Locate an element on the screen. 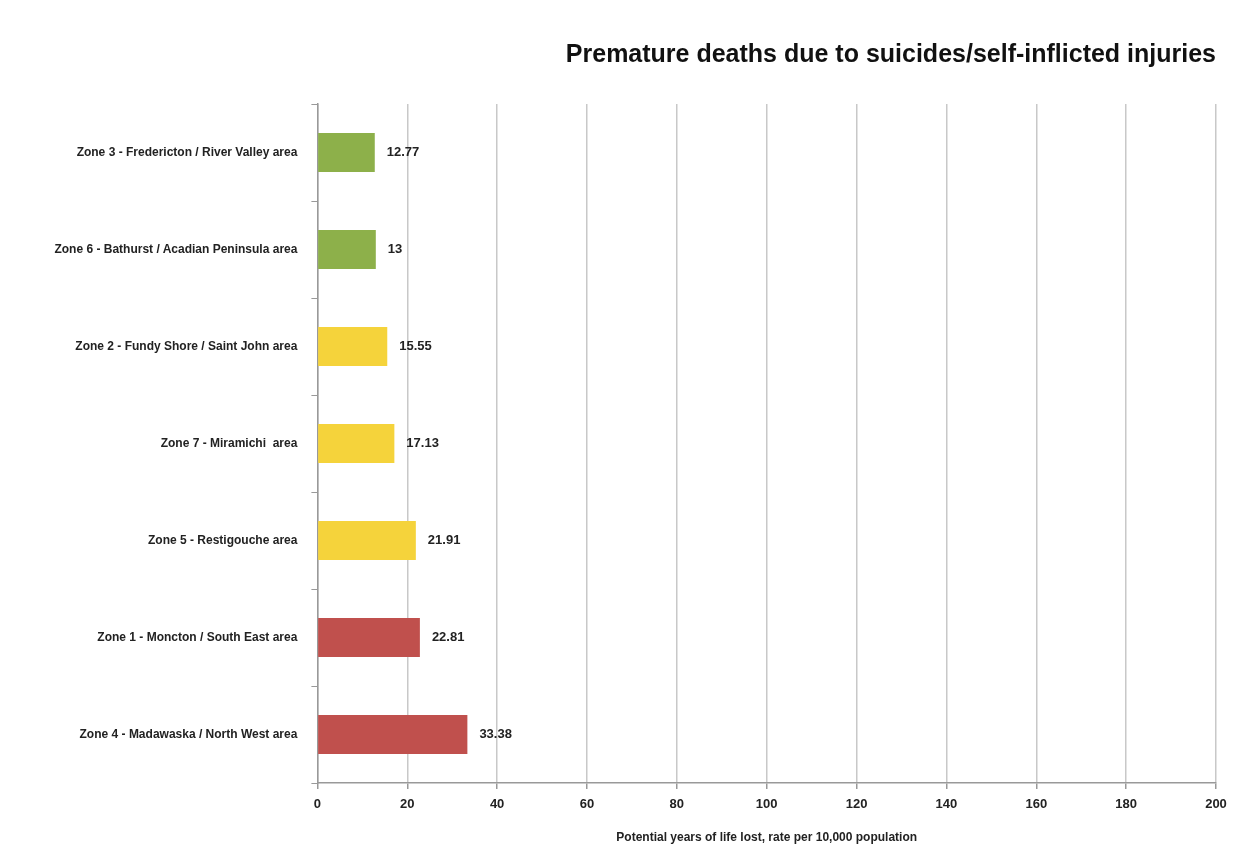 Image resolution: width=1244 pixels, height=853 pixels. x-tick-label: 80 is located at coordinates (677, 804).